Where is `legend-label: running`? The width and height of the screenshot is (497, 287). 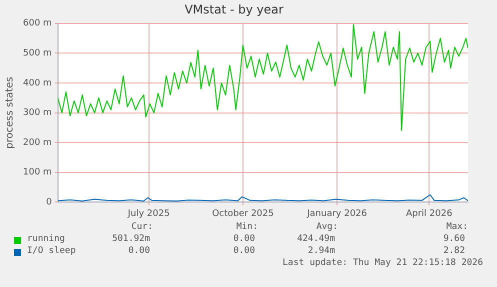 legend-label: running is located at coordinates (46, 239).